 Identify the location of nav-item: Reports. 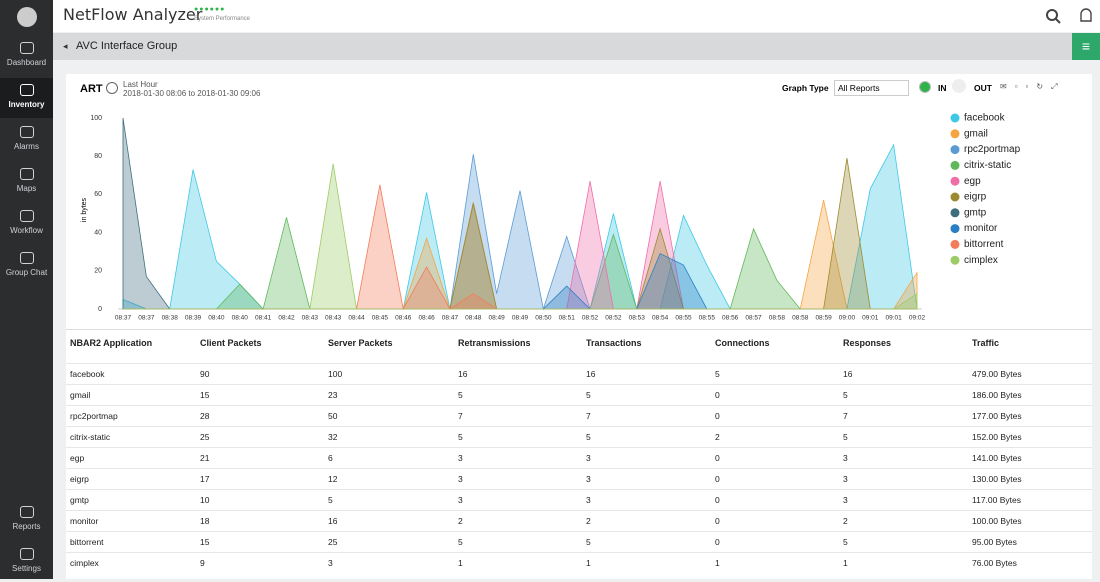
(26, 520).